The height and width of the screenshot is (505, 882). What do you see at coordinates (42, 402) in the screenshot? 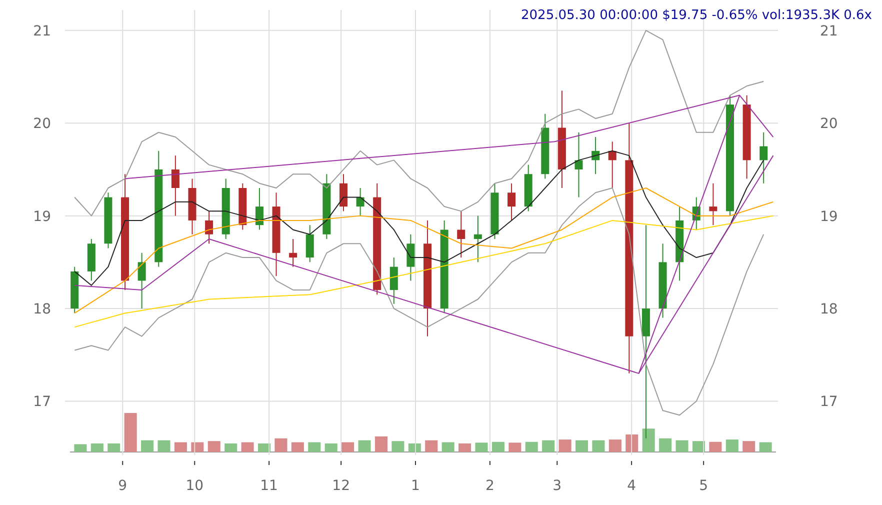
I see `y-tick-label: 17` at bounding box center [42, 402].